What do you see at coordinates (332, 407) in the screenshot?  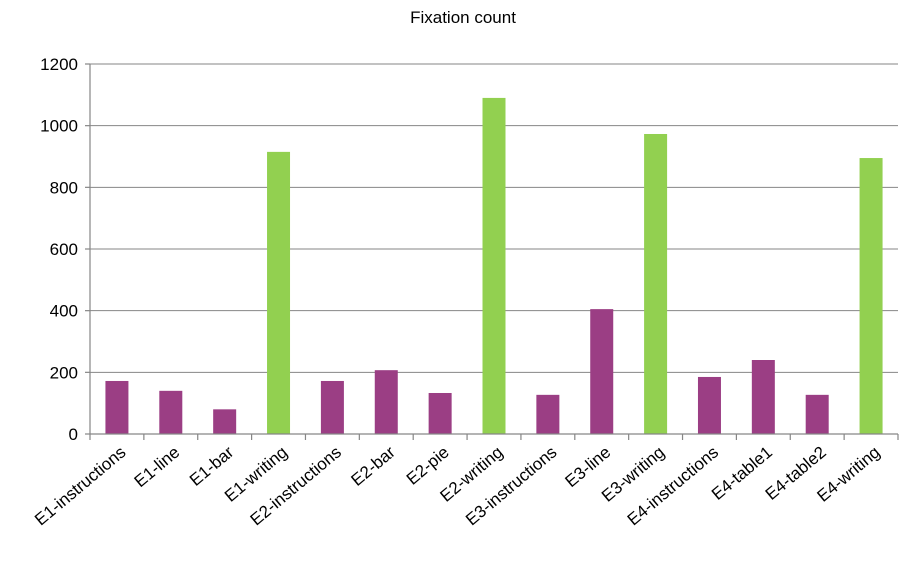 I see `bar-e2-instructions` at bounding box center [332, 407].